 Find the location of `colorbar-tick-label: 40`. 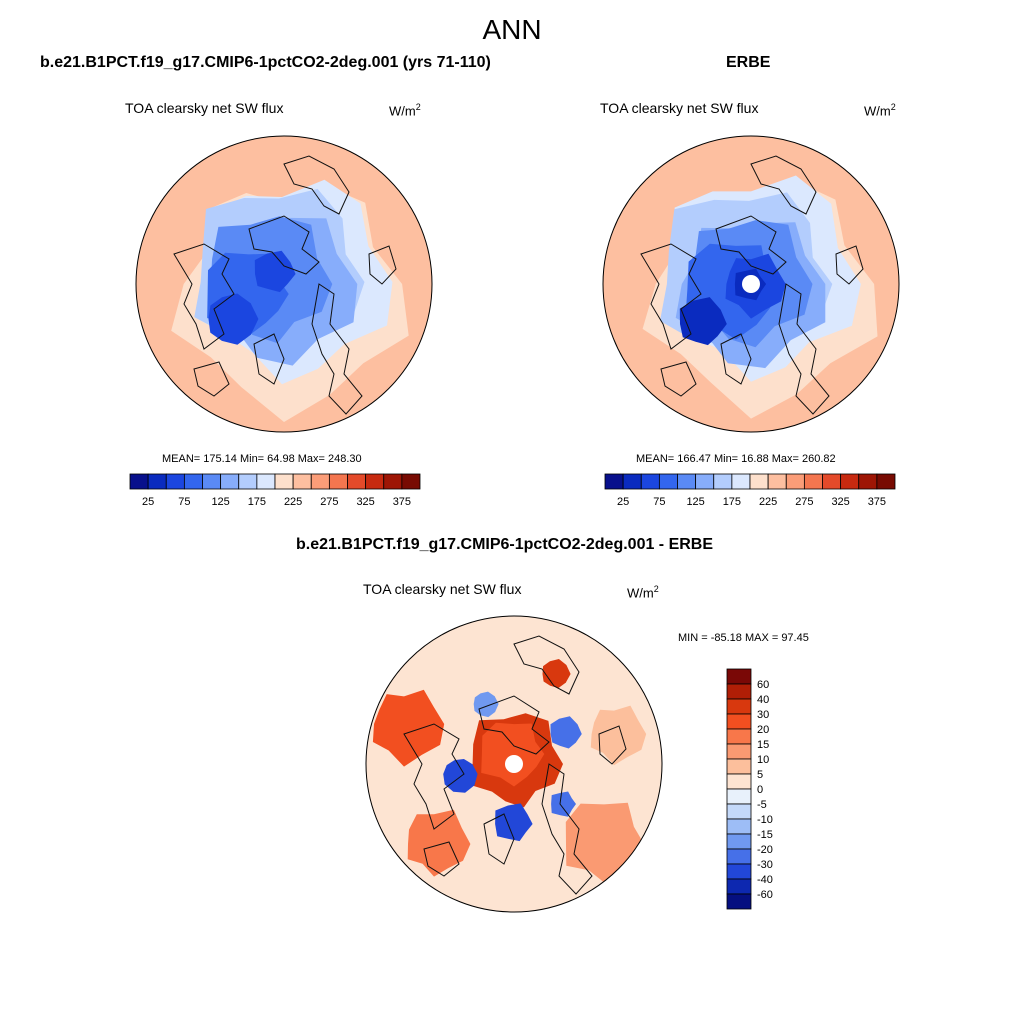

colorbar-tick-label: 40 is located at coordinates (763, 700).